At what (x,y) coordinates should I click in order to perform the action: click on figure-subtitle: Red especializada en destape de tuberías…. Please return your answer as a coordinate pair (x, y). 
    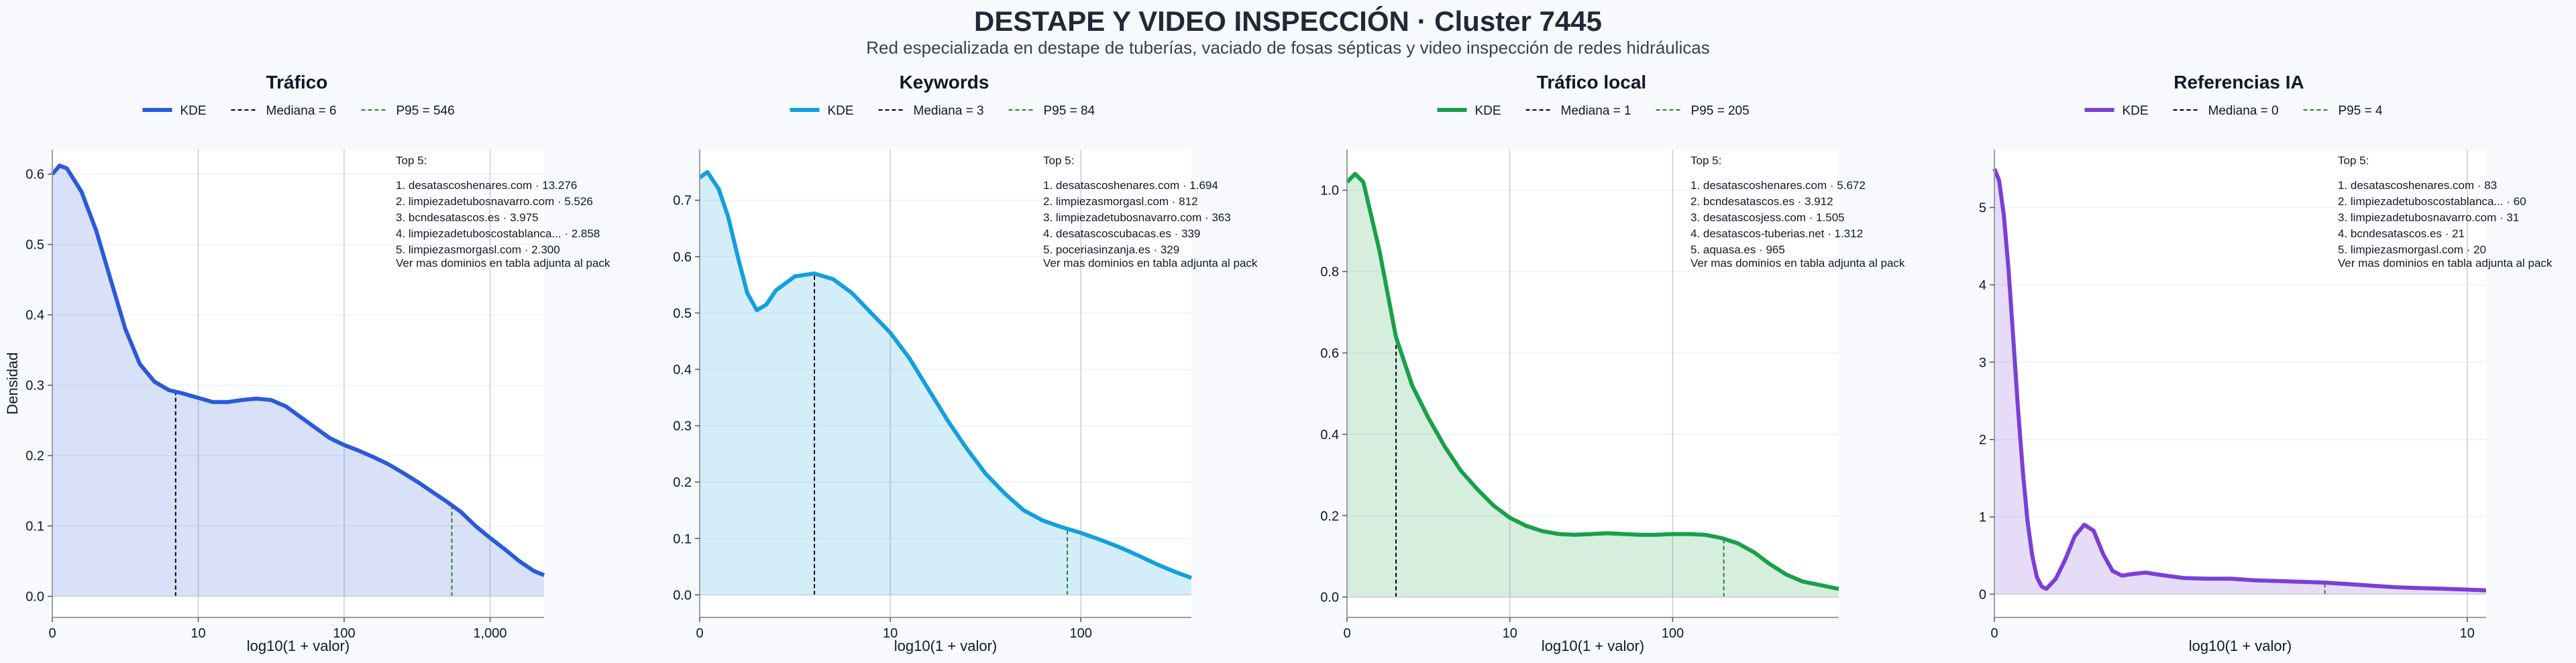
    Looking at the image, I should click on (1288, 48).